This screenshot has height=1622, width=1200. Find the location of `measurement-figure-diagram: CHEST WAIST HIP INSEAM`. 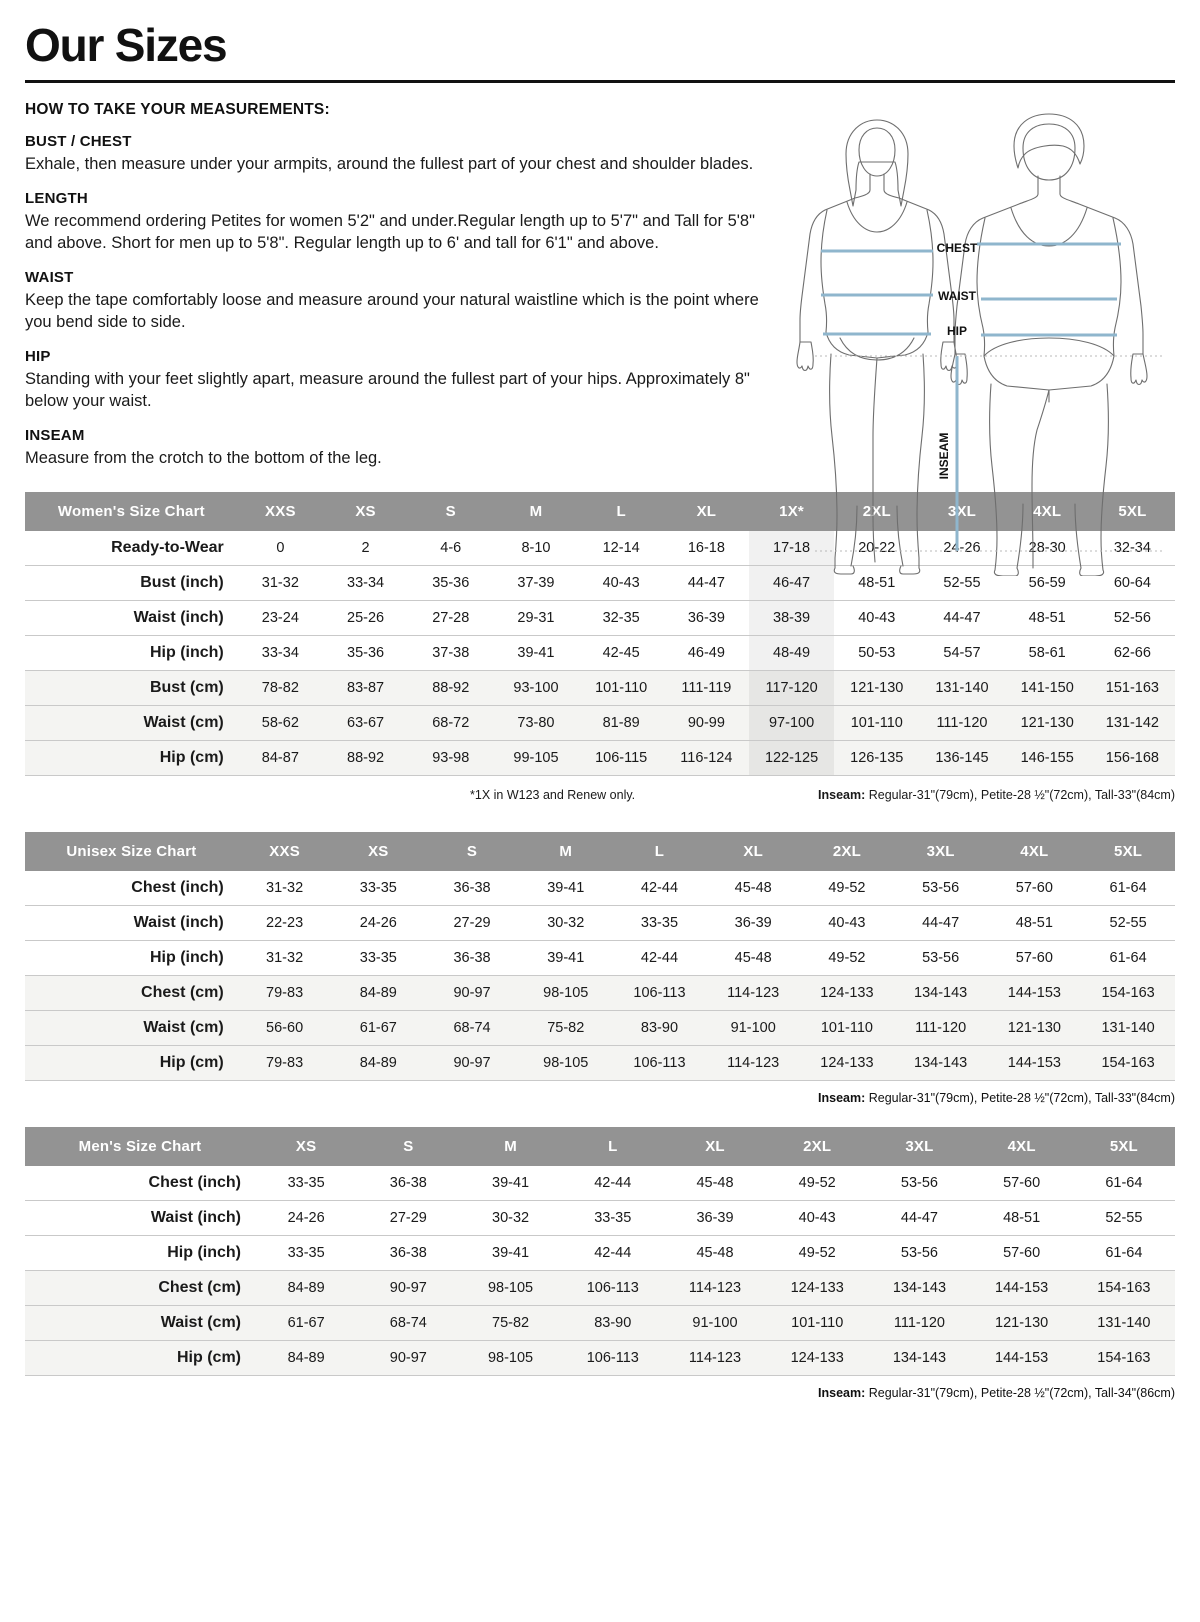

measurement-figure-diagram: CHEST WAIST HIP INSEAM is located at coordinates (977, 341).